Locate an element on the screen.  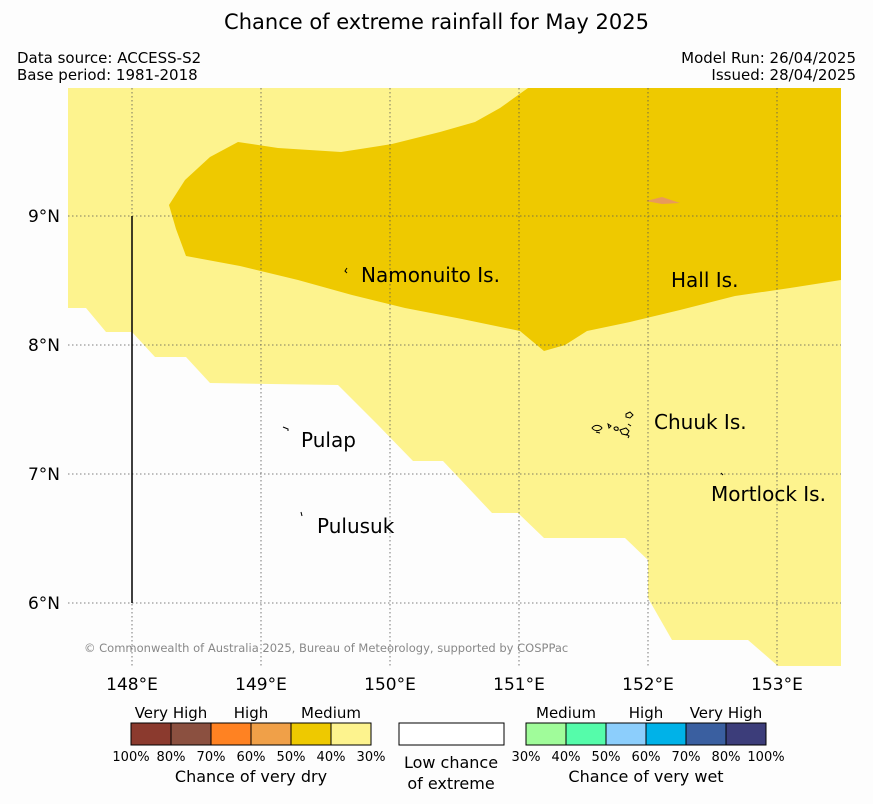
latitude-labels: 9°N 8°N 7°N 6°N is located at coordinates (44, 410).